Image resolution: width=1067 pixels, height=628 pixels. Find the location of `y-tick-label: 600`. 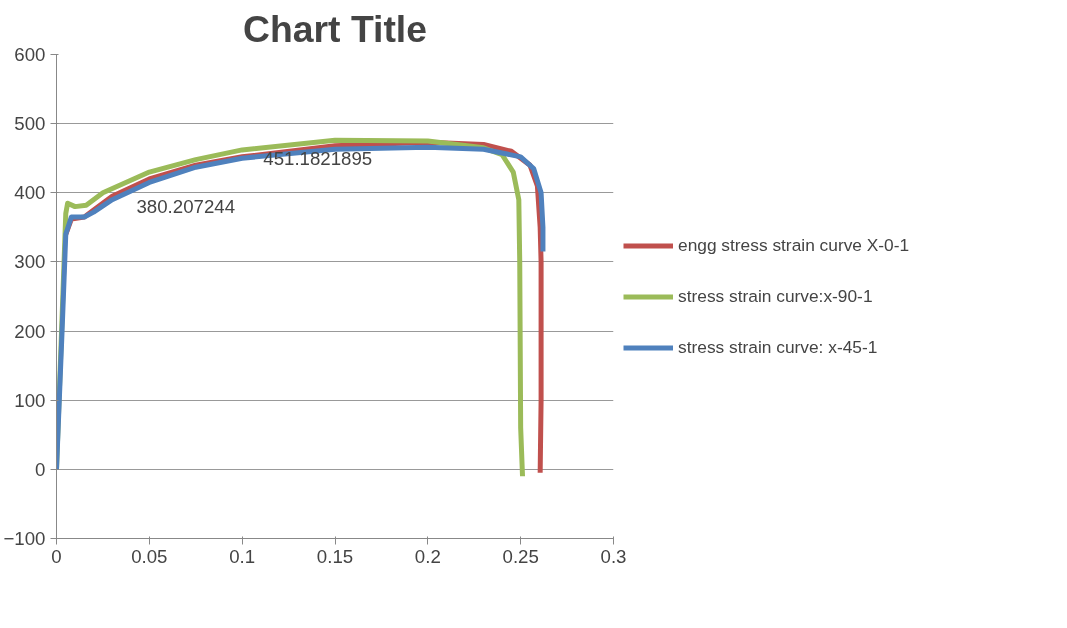

y-tick-label: 600 is located at coordinates (30, 54).